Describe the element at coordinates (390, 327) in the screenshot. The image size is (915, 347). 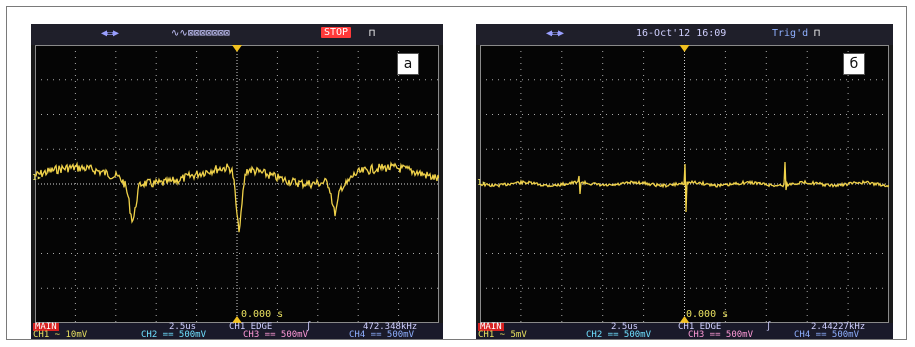
I see `frequency-value: 472.348kHz` at that location.